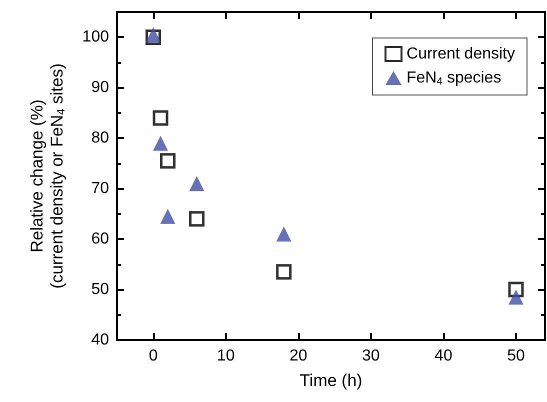  I want to click on x-axis-title: Time (h), so click(331, 380).